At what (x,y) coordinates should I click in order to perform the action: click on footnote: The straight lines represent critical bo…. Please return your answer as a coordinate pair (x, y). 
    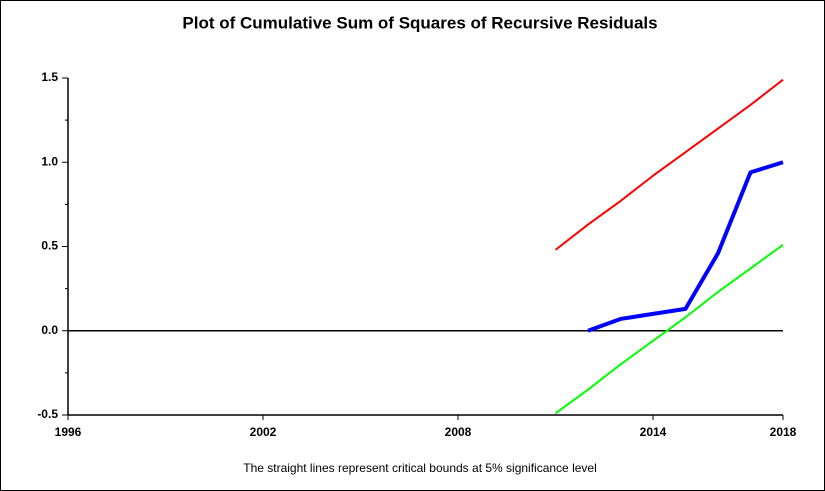
    Looking at the image, I should click on (420, 468).